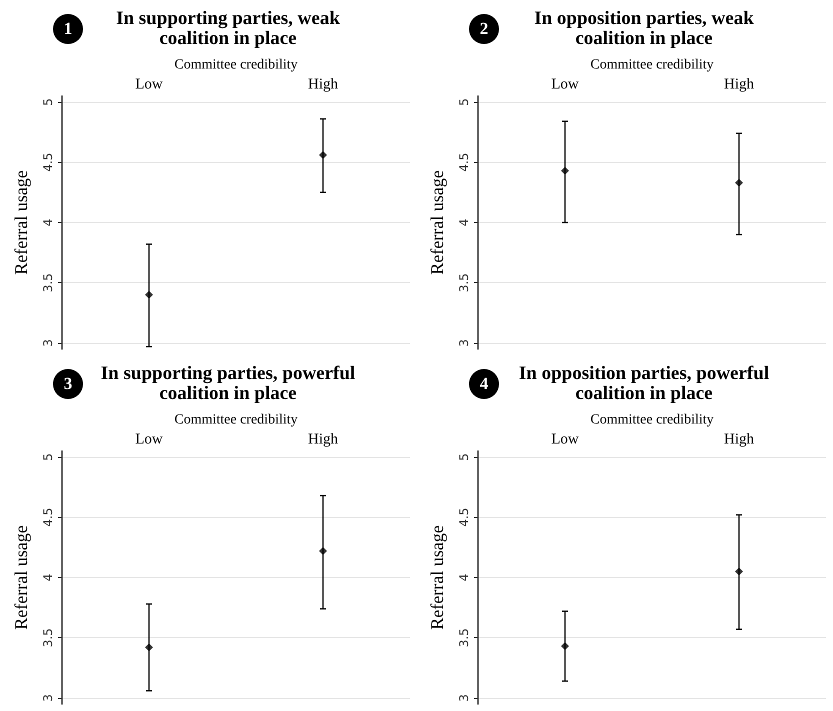 The image size is (833, 711). I want to click on chart-title: In supporting parties, weak coalition in place, so click(228, 28).